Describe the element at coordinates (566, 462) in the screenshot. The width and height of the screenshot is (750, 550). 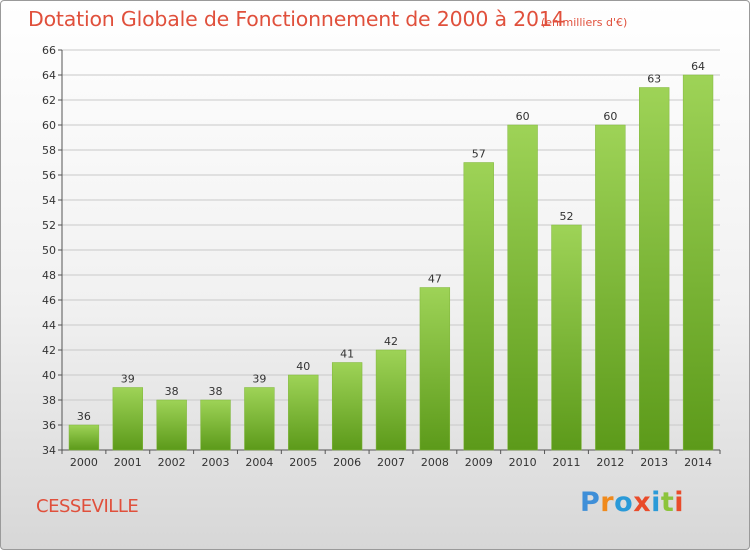
I see `x-tick-label: 2011` at that location.